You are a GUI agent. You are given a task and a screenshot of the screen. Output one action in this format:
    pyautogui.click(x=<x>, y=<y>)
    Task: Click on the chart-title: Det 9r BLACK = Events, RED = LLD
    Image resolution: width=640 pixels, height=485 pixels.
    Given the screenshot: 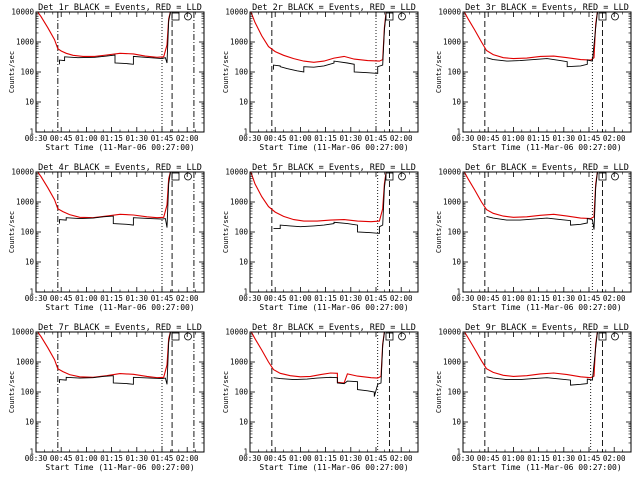 What is the action you would take?
    pyautogui.click(x=547, y=328)
    